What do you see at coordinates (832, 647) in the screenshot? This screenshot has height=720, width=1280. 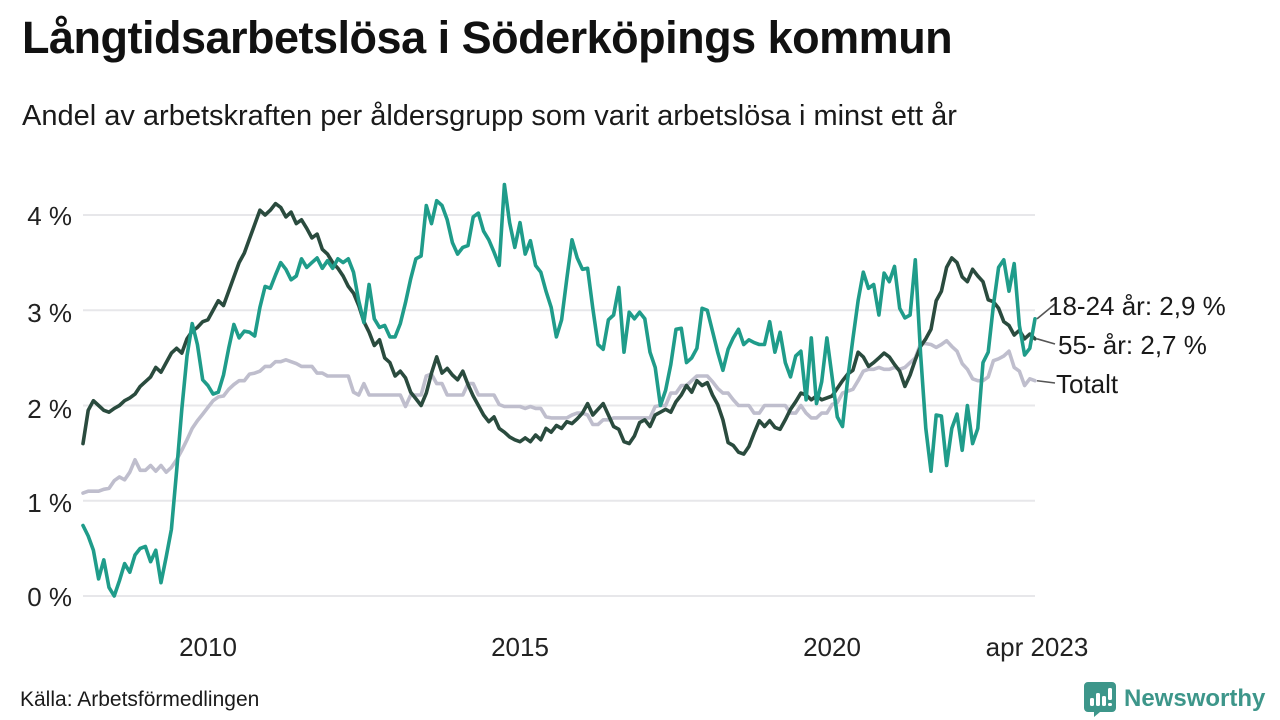 I see `x-tick-2020: 2020` at bounding box center [832, 647].